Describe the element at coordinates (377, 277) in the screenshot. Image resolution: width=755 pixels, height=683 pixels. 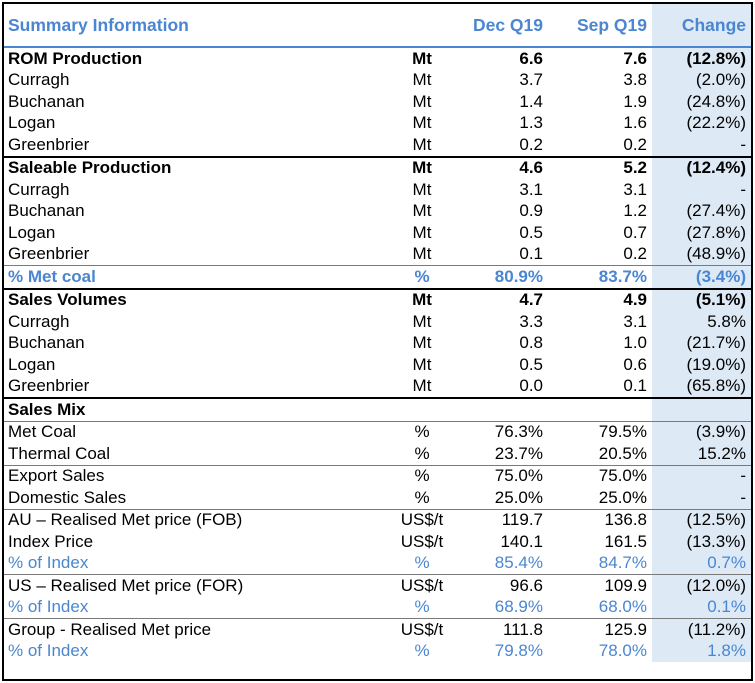
I see `table-row: % Met coal% 80.9% 83.7% (3.4%)` at that location.